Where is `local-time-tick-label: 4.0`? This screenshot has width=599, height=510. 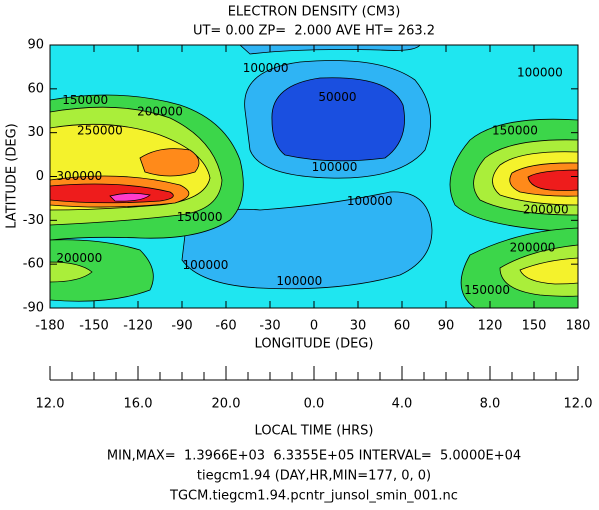
local-time-tick-label: 4.0 is located at coordinates (402, 404).